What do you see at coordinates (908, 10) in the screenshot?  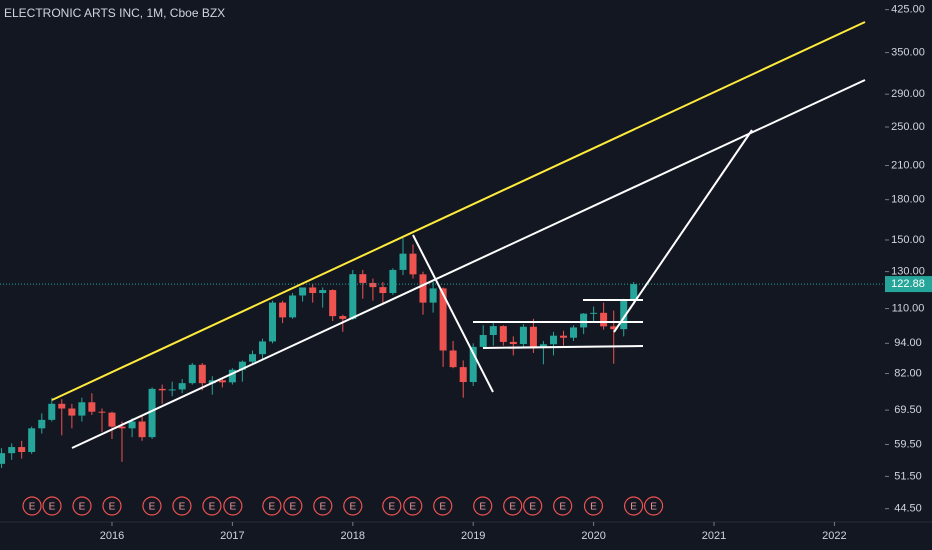 I see `y-tick-label: 425.00` at bounding box center [908, 10].